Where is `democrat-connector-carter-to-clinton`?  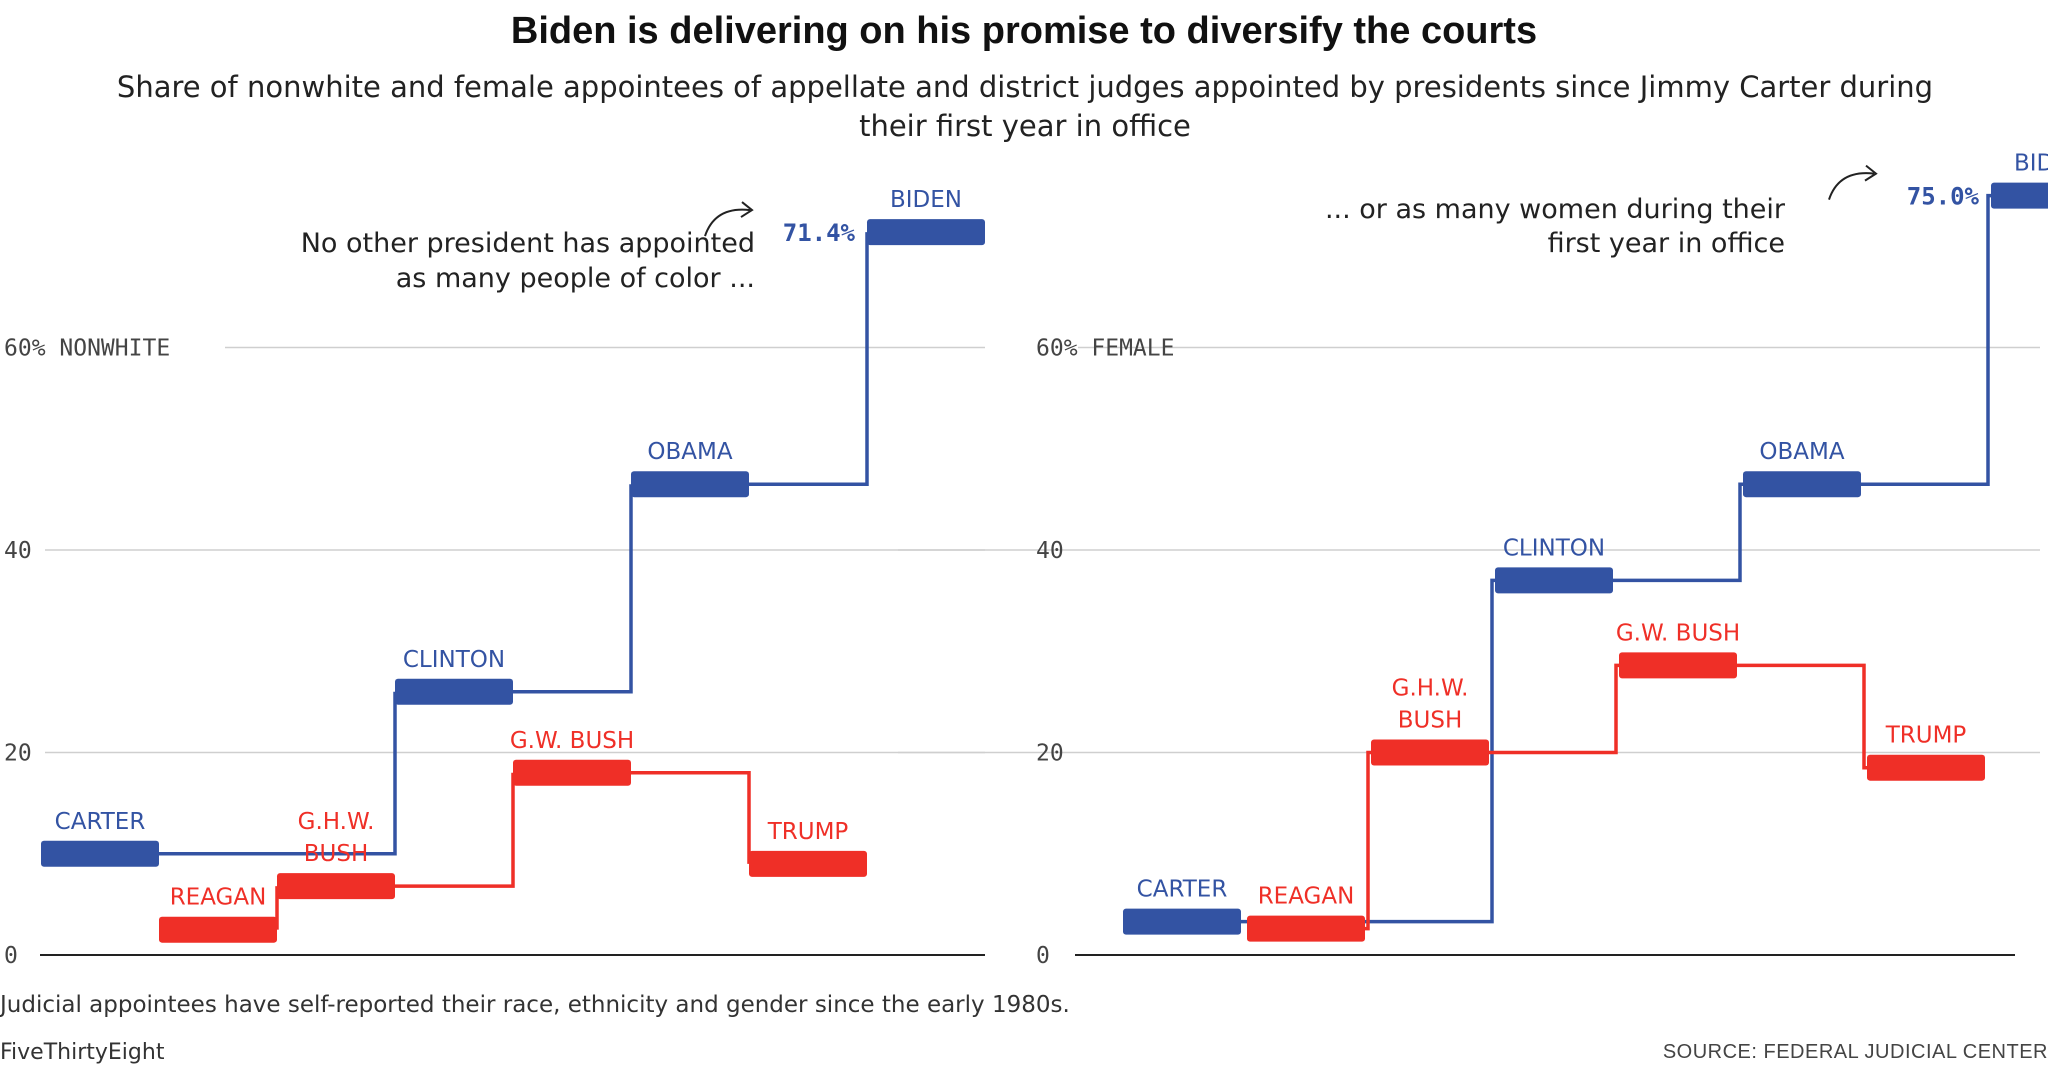 democrat-connector-carter-to-clinton is located at coordinates (278, 773).